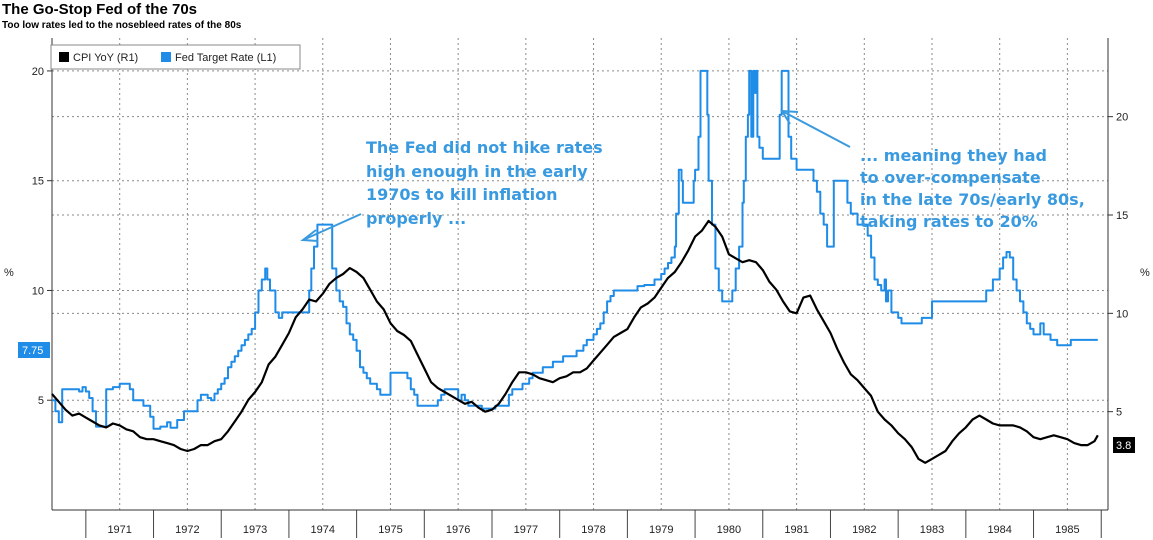  I want to click on annotation-left-line-2: high enough in the early, so click(477, 171).